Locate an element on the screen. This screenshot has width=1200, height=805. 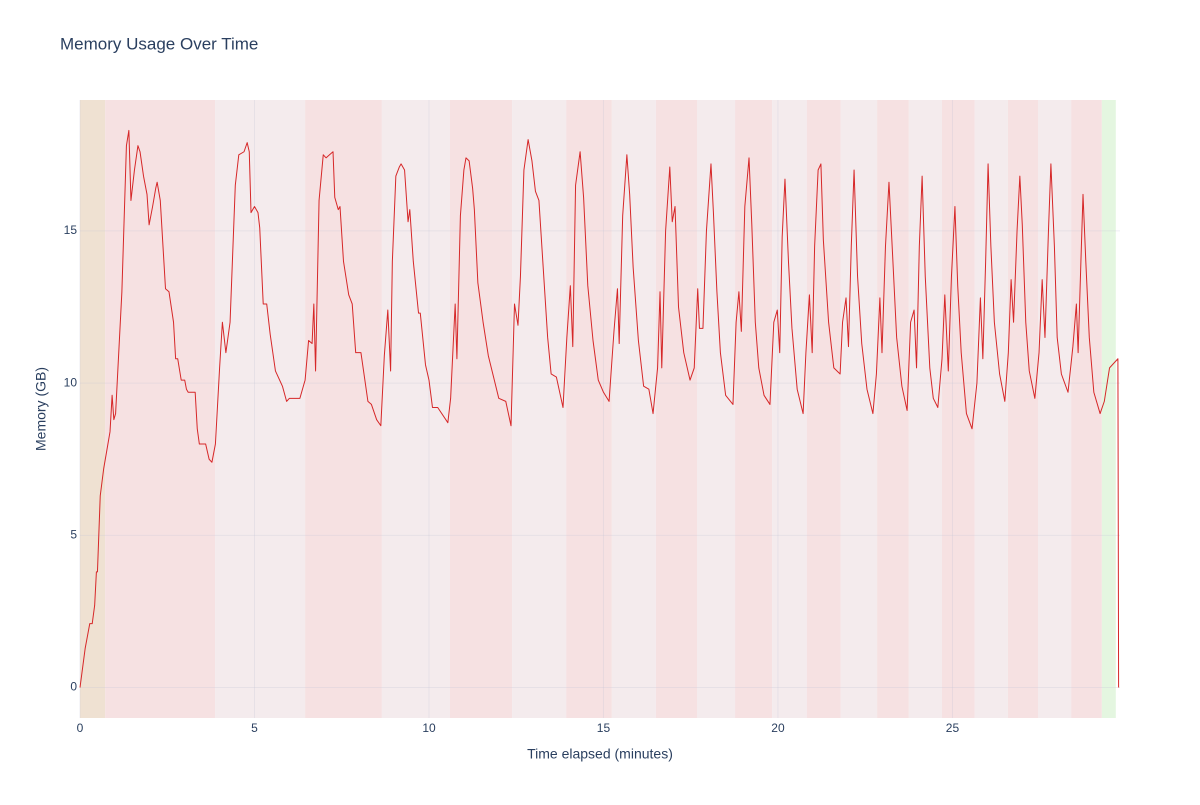
x-axis-label: Time elapsed (minutes) is located at coordinates (600, 754).